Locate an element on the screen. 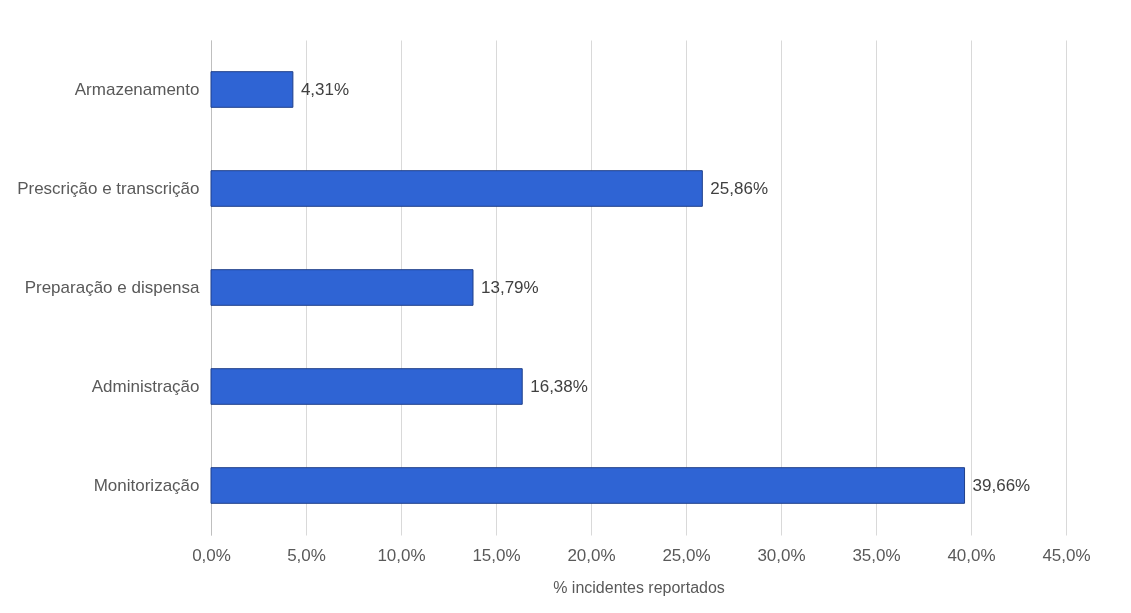  x-tick-label: 35,0% is located at coordinates (876, 555).